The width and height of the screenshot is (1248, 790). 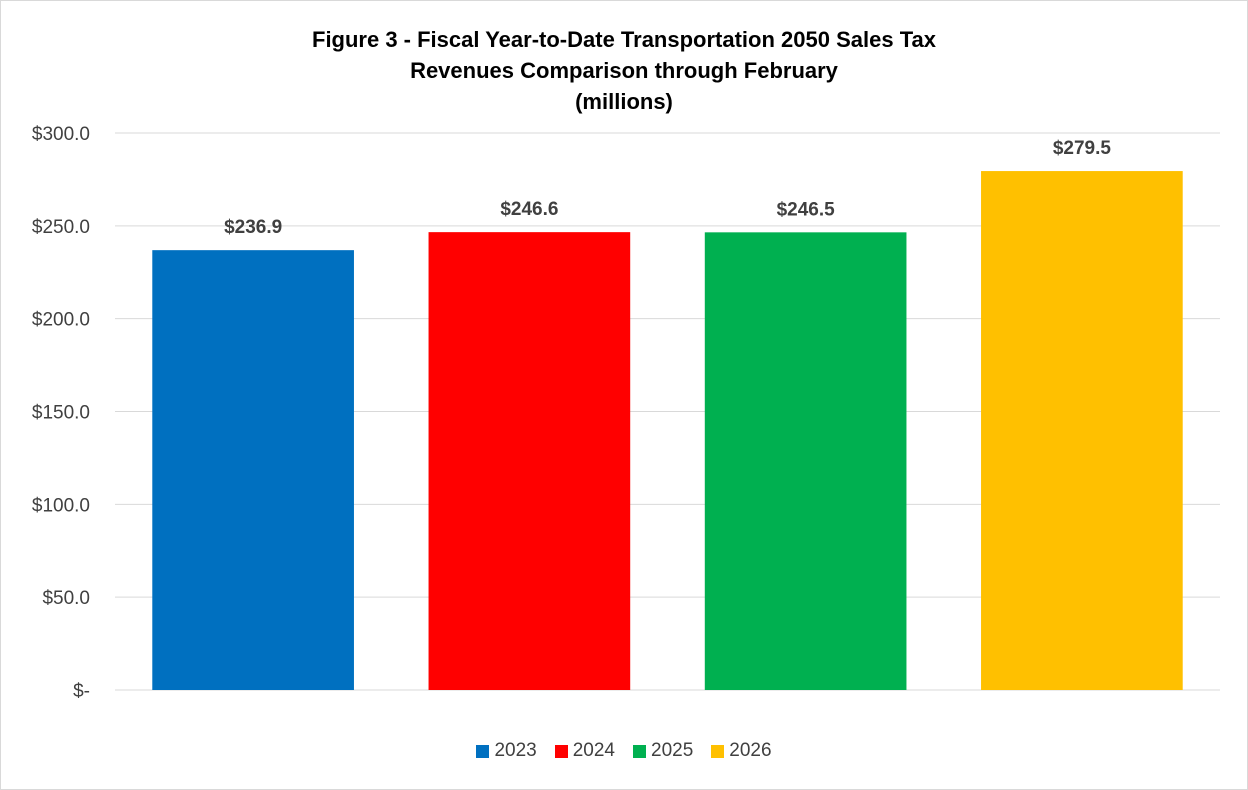 I want to click on legend-label-2026: 2026, so click(x=750, y=750).